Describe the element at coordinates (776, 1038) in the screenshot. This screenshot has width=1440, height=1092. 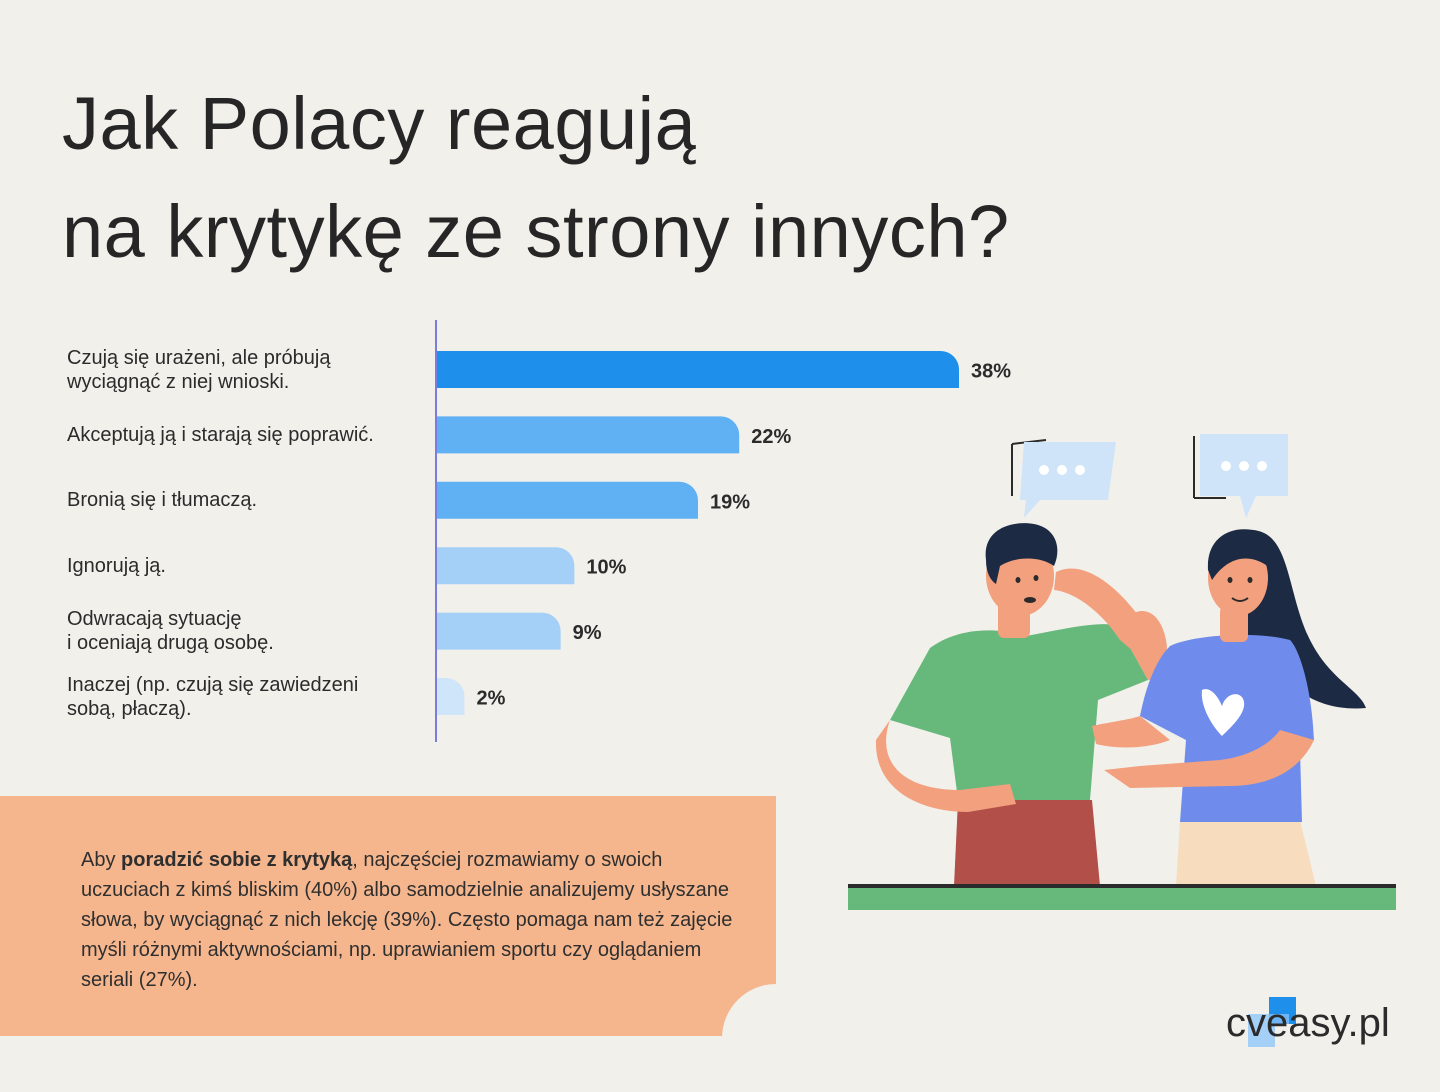
I see `tip-card-notch` at that location.